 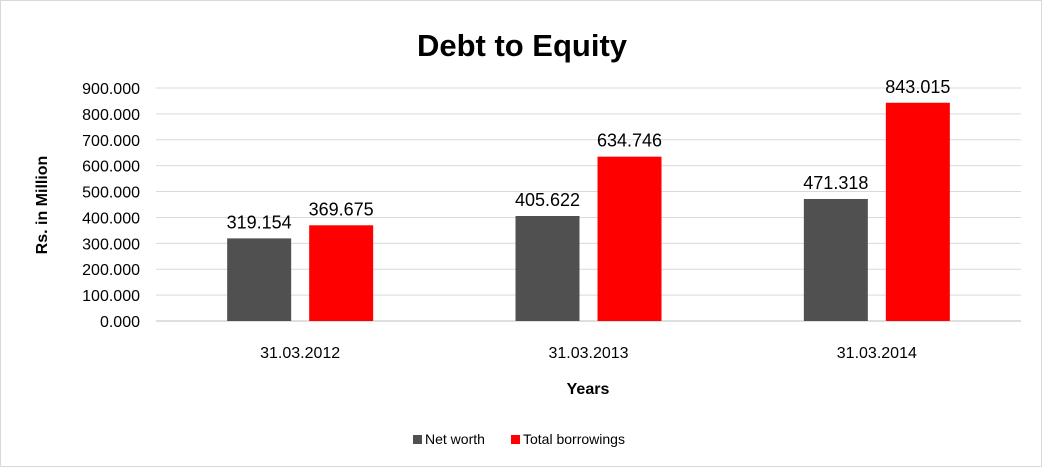 I want to click on legend: Net worth Total borrowings, so click(x=519, y=439).